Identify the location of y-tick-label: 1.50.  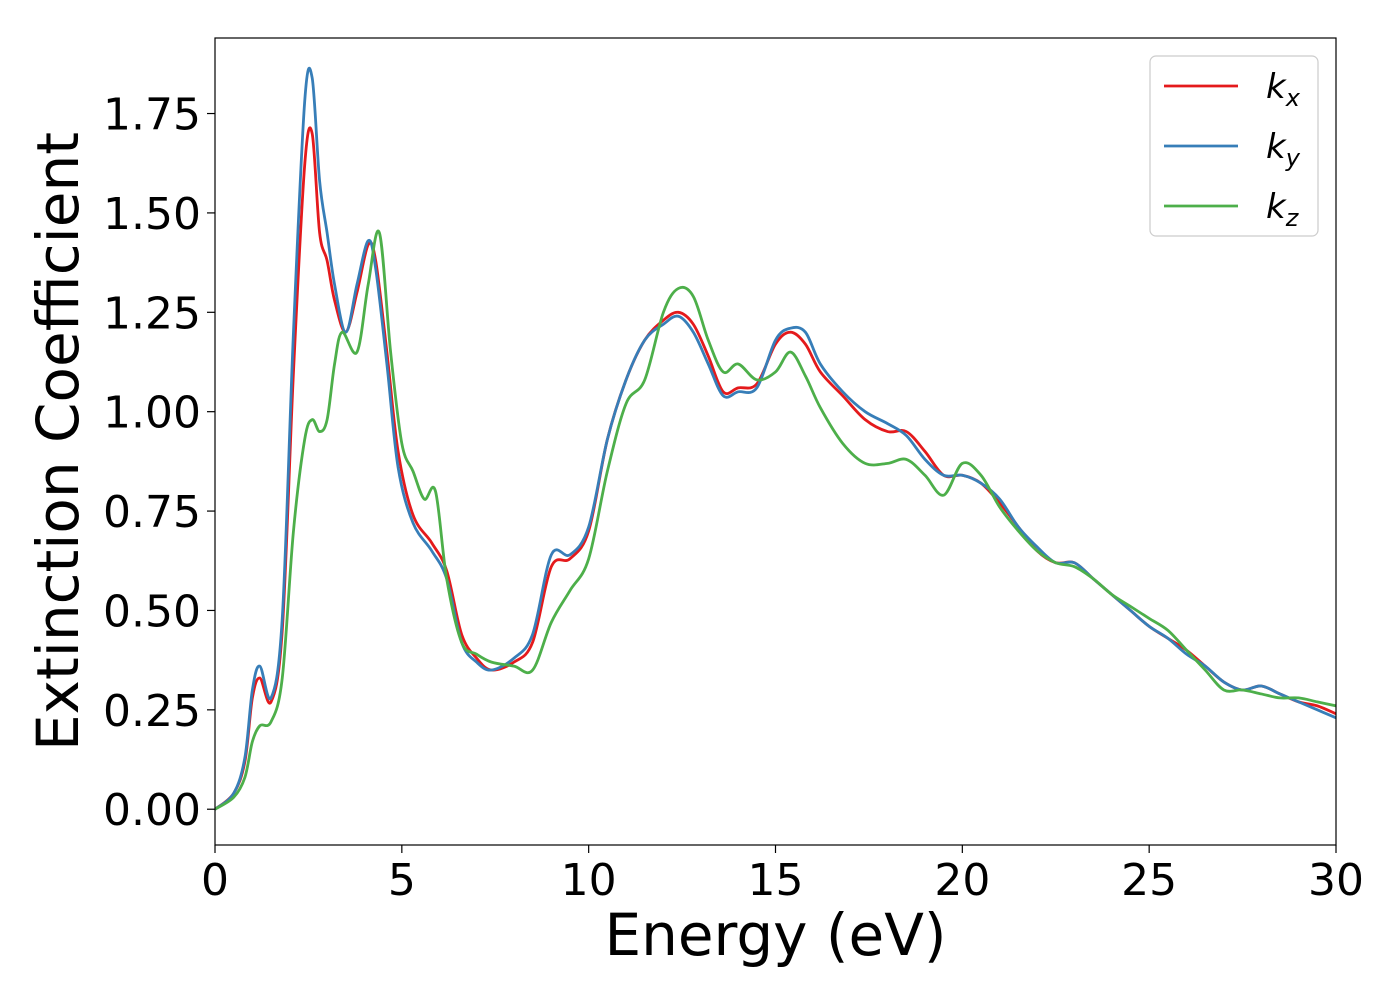
(152, 214).